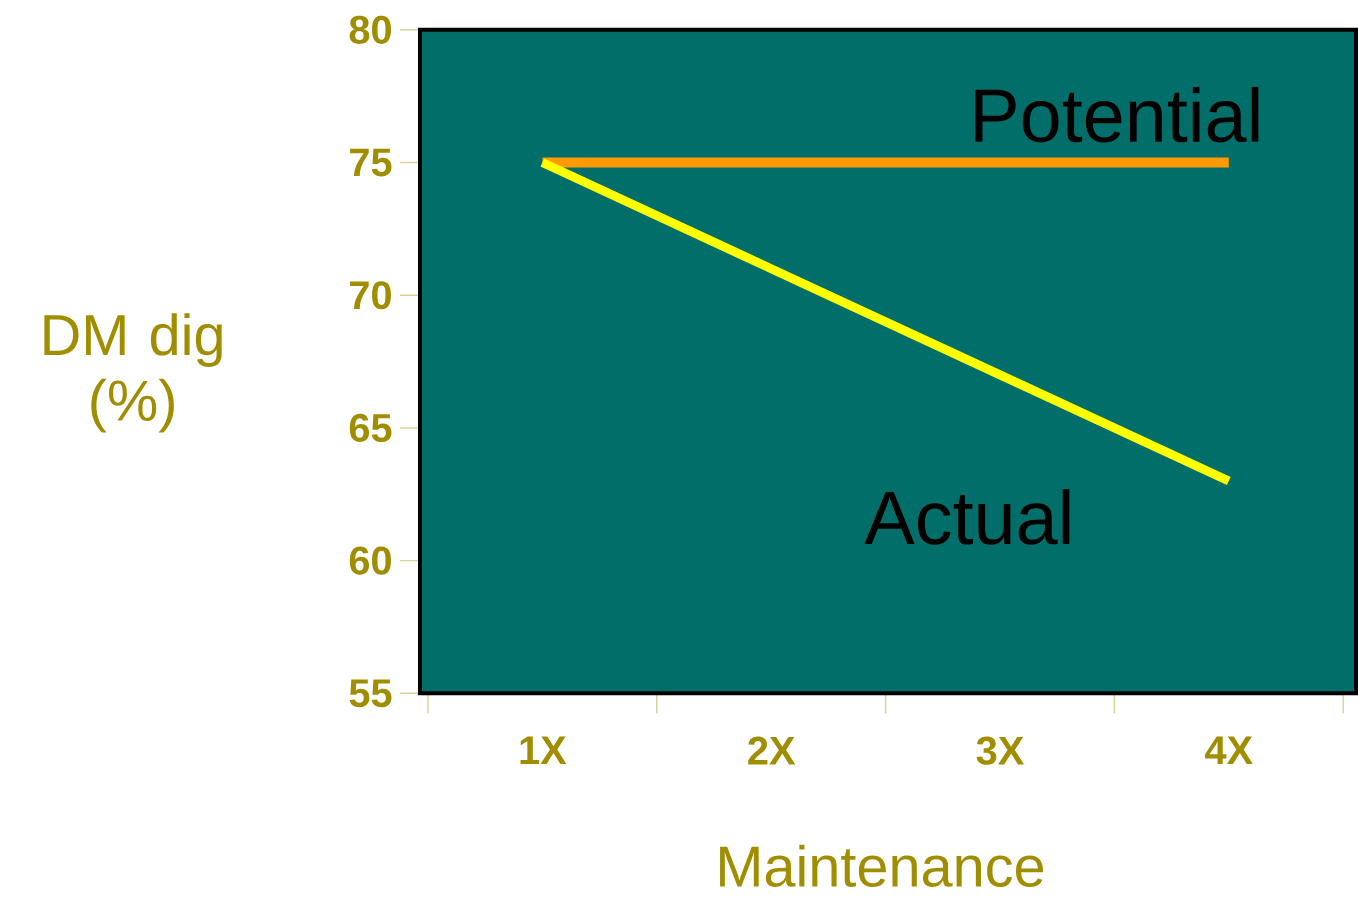 Image resolution: width=1358 pixels, height=897 pixels. What do you see at coordinates (370, 295) in the screenshot?
I see `y-tick-label: 70` at bounding box center [370, 295].